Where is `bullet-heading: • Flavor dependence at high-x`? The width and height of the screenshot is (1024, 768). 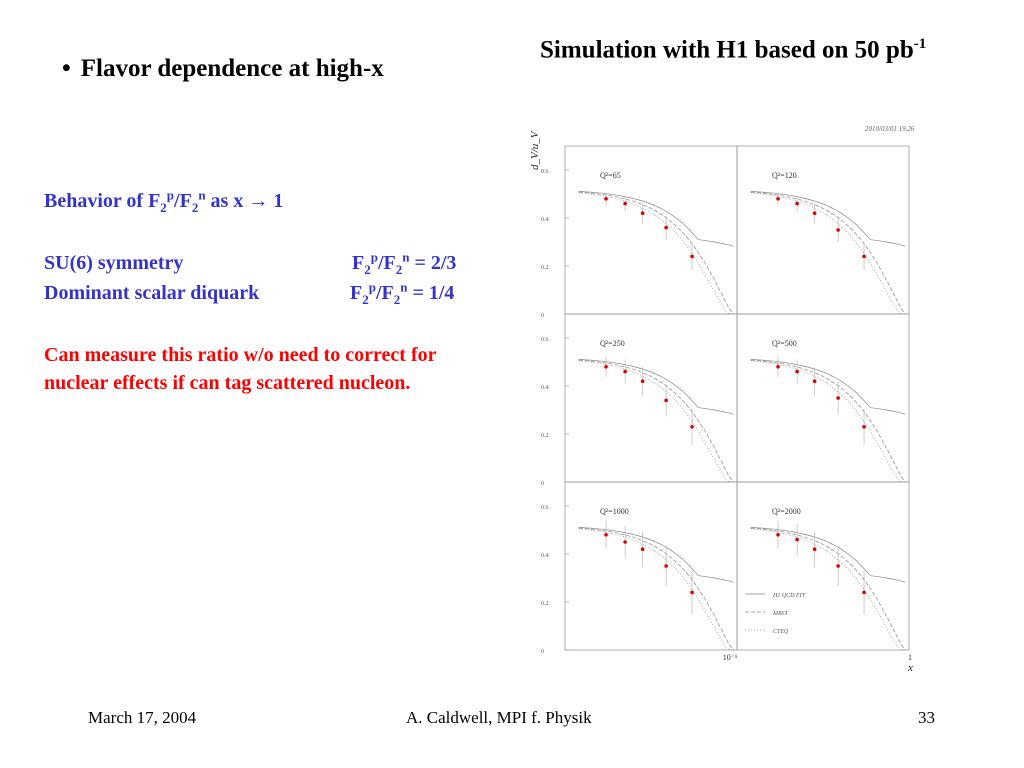
bullet-heading: • Flavor dependence at high-x is located at coordinates (223, 69).